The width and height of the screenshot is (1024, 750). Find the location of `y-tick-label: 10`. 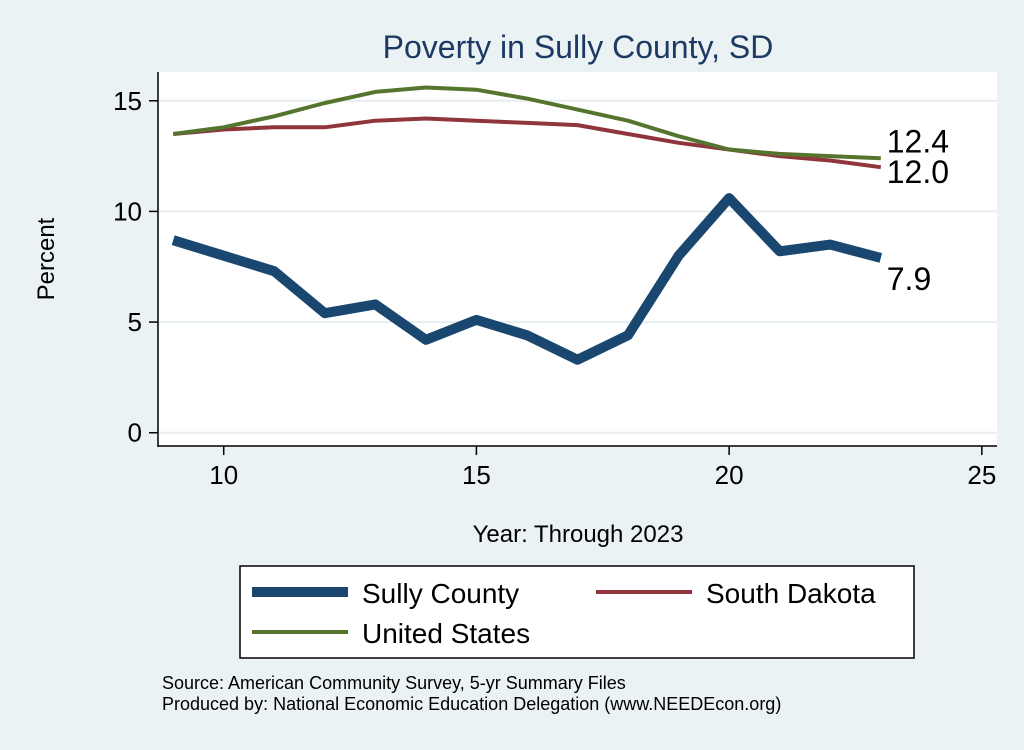

y-tick-label: 10 is located at coordinates (127, 211).